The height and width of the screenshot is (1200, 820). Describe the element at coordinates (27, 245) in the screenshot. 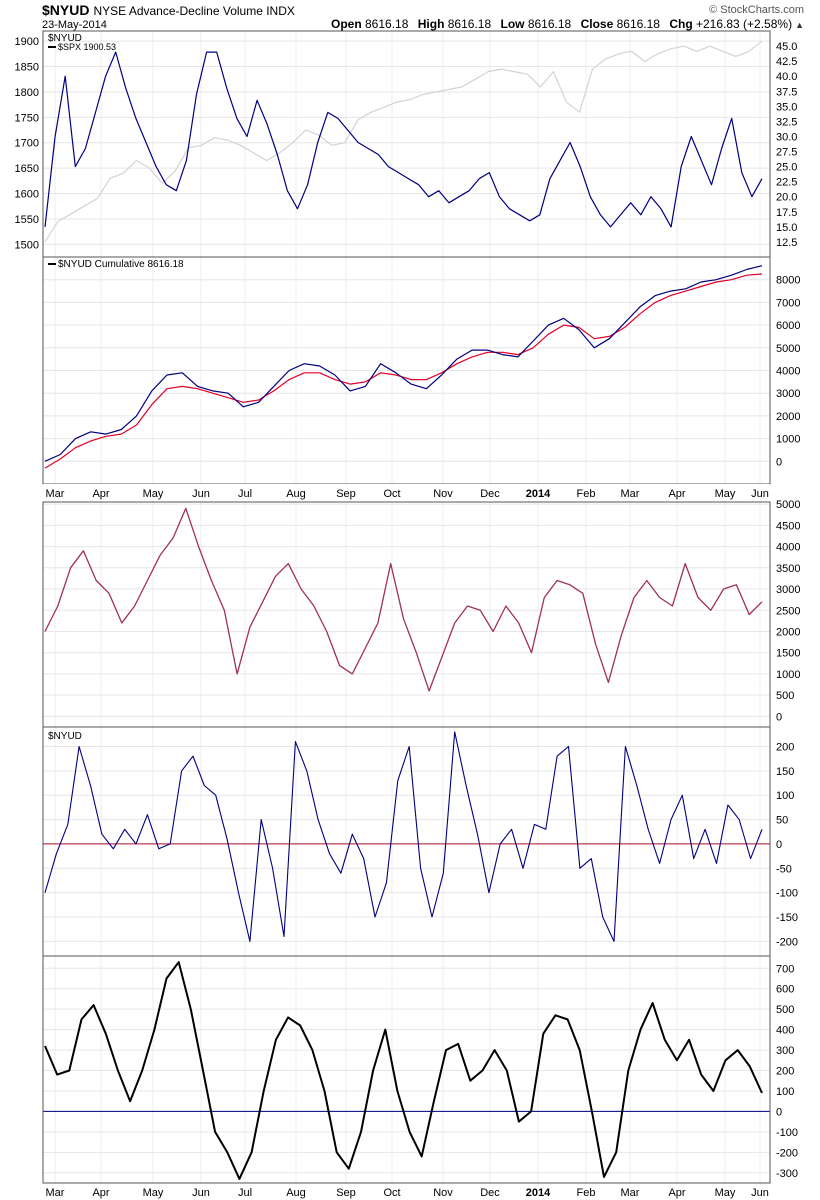

I see `y-tick-label-left: 1500` at that location.